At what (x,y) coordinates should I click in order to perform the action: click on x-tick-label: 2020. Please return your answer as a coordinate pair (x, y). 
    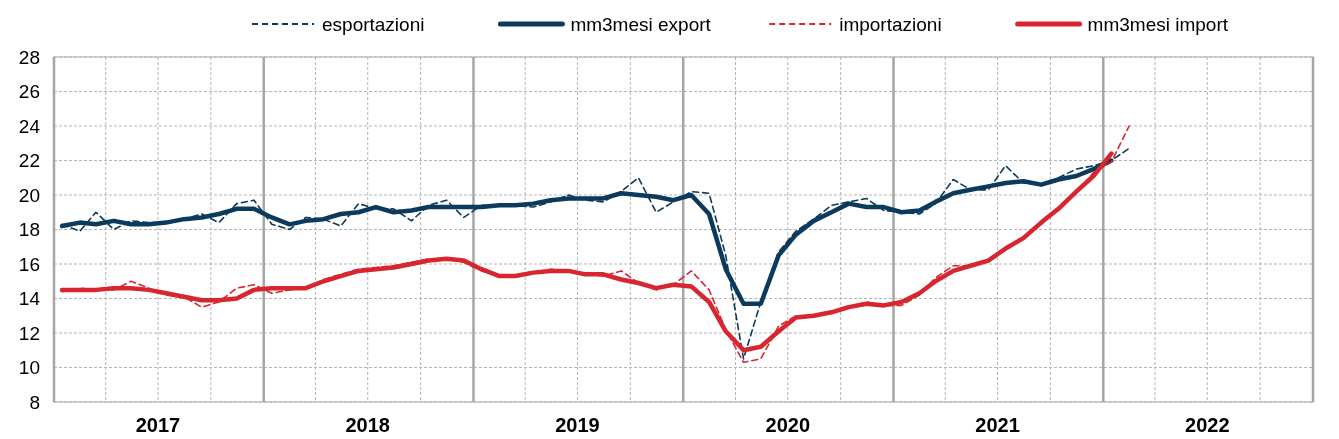
    Looking at the image, I should click on (788, 425).